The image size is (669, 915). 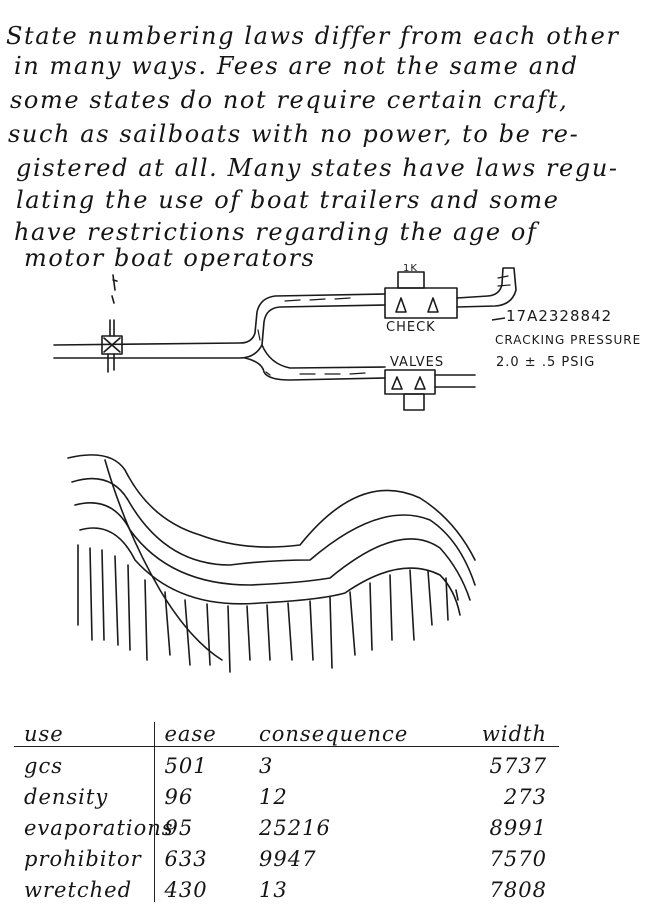 I want to click on cell-use: density, so click(x=84, y=793).